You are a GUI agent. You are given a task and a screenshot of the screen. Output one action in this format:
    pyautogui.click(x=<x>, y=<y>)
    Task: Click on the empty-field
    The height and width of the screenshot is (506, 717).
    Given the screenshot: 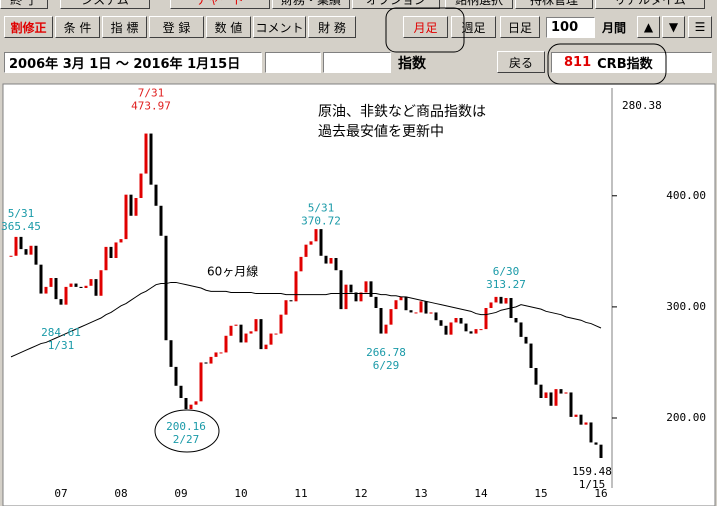 What is the action you would take?
    pyautogui.click(x=293, y=62)
    